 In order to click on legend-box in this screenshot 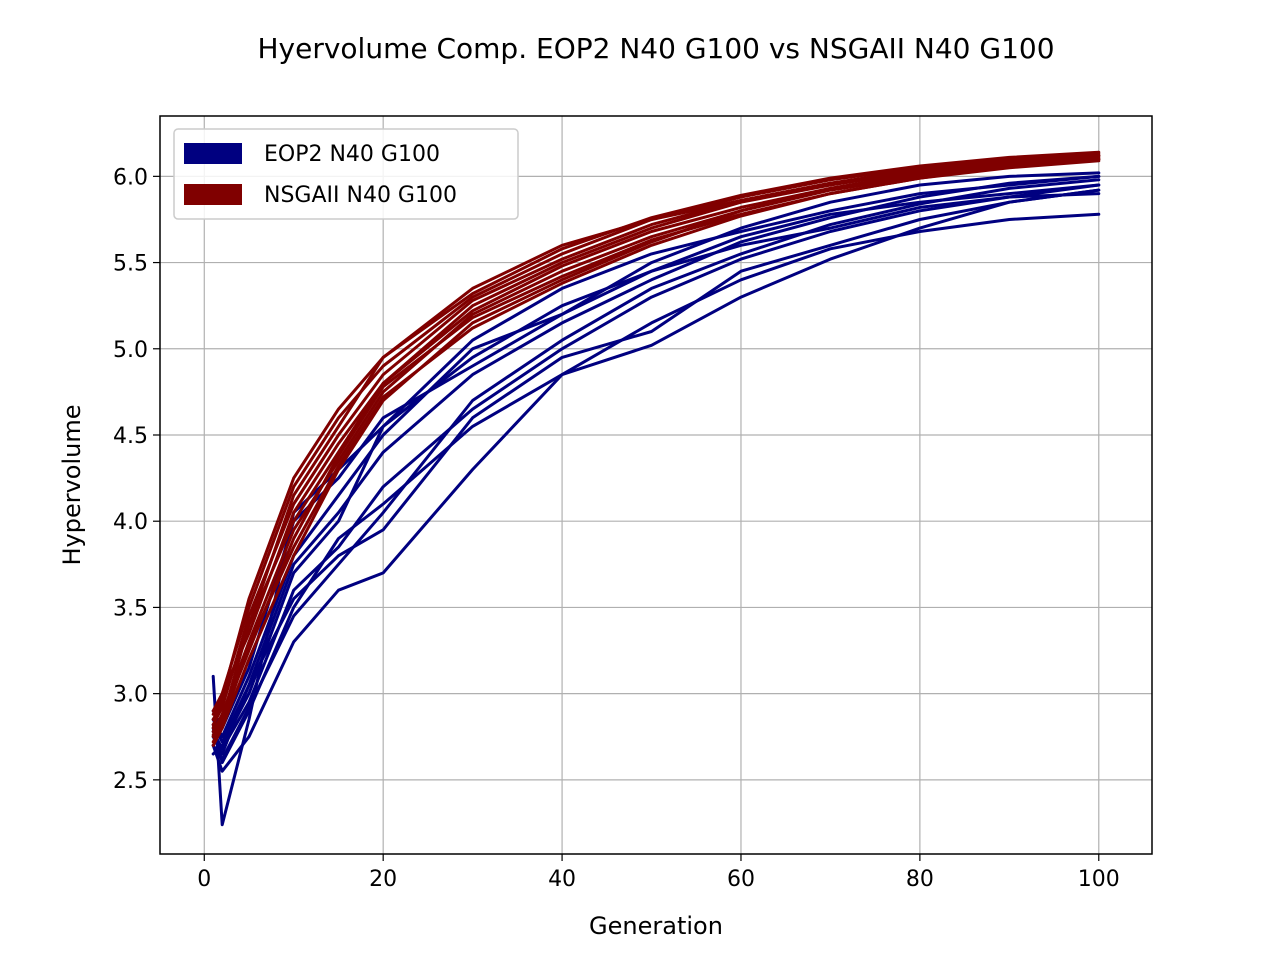, I will do `click(346, 174)`.